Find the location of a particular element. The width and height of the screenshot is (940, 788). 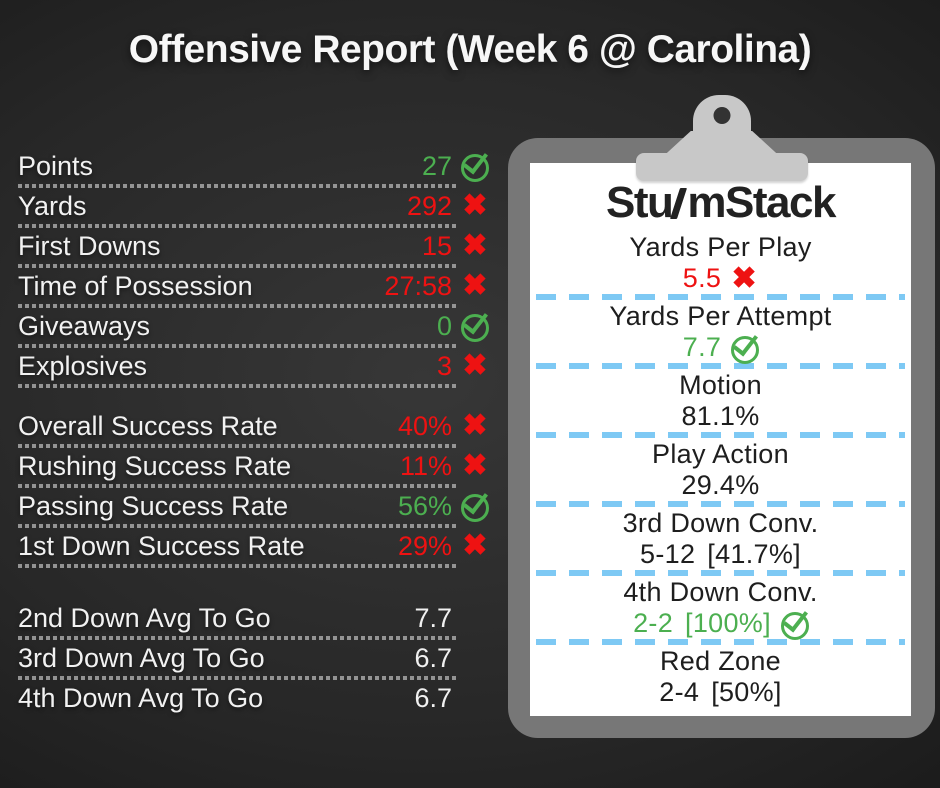

clipboard-row-label: Red Zone is located at coordinates (720, 660).